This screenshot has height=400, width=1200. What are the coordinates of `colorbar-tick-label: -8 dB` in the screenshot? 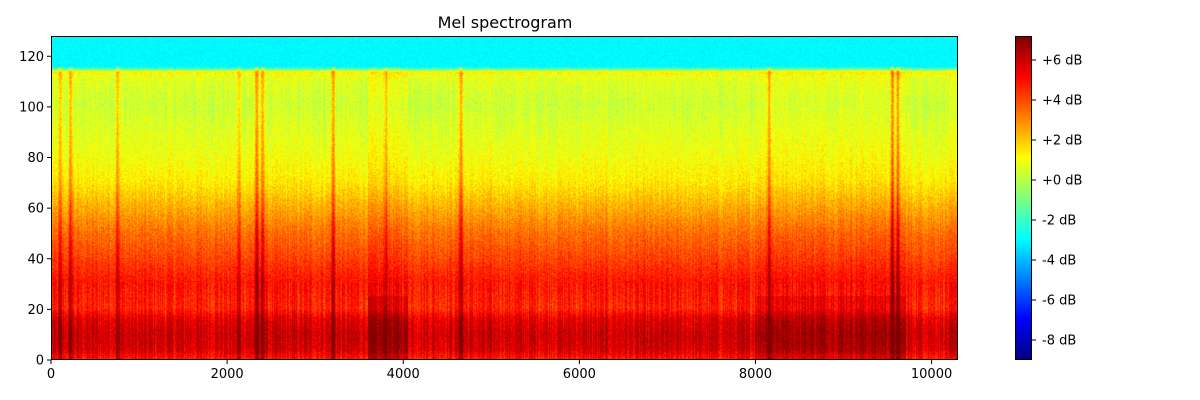 It's located at (1059, 341).